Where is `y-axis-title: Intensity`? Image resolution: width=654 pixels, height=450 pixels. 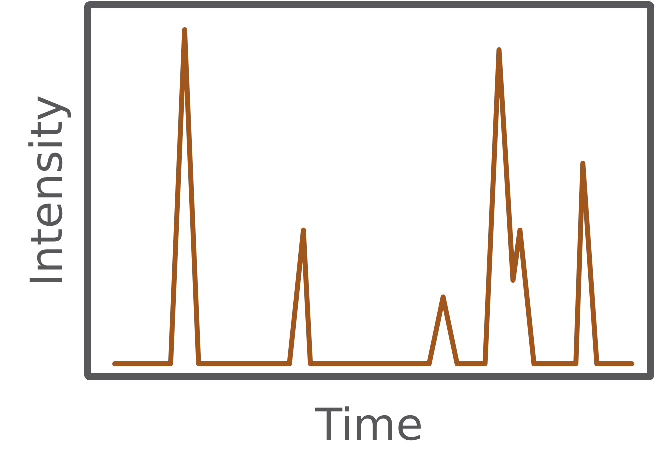 y-axis-title: Intensity is located at coordinates (47, 191).